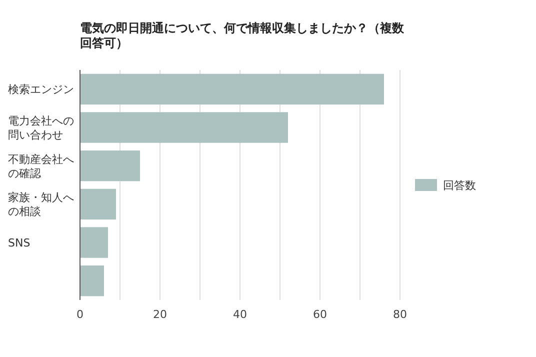 This screenshot has width=536, height=357. Describe the element at coordinates (41, 204) in the screenshot. I see `y-tick-label: 家族・知人への相談` at that location.